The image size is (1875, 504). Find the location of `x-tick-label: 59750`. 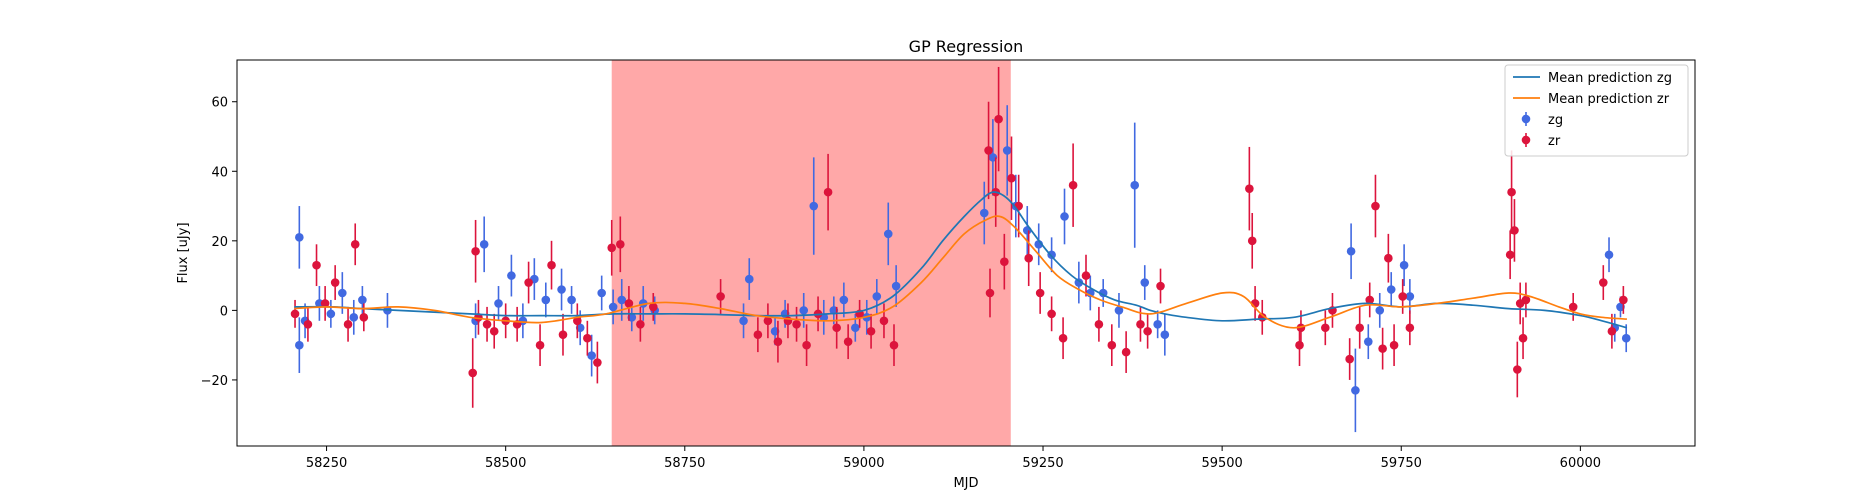

x-tick-label: 59750 is located at coordinates (1401, 463).